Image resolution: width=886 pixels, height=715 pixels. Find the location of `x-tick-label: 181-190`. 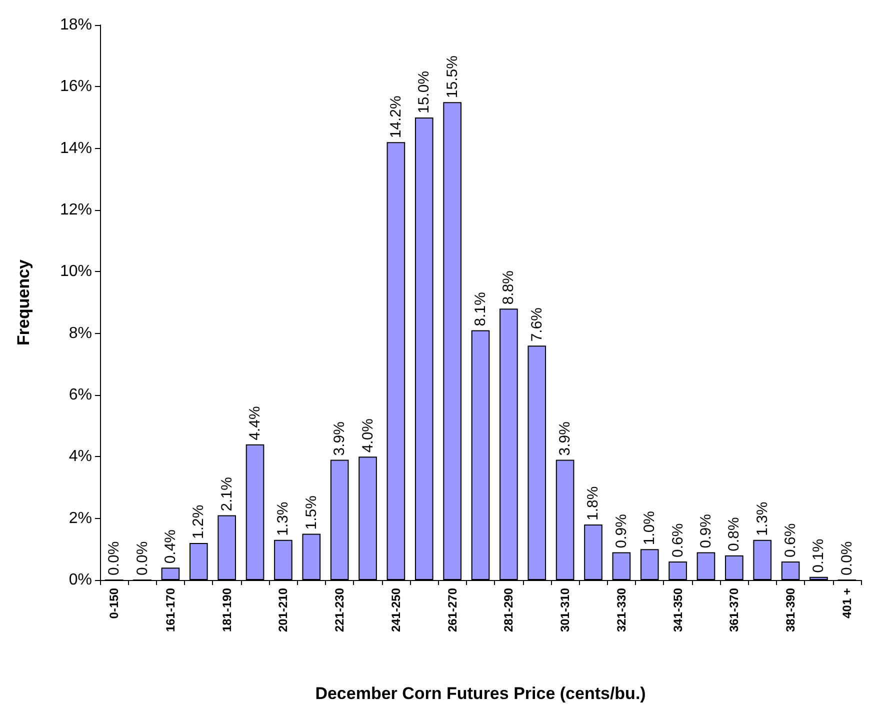

x-tick-label: 181-190 is located at coordinates (227, 610).